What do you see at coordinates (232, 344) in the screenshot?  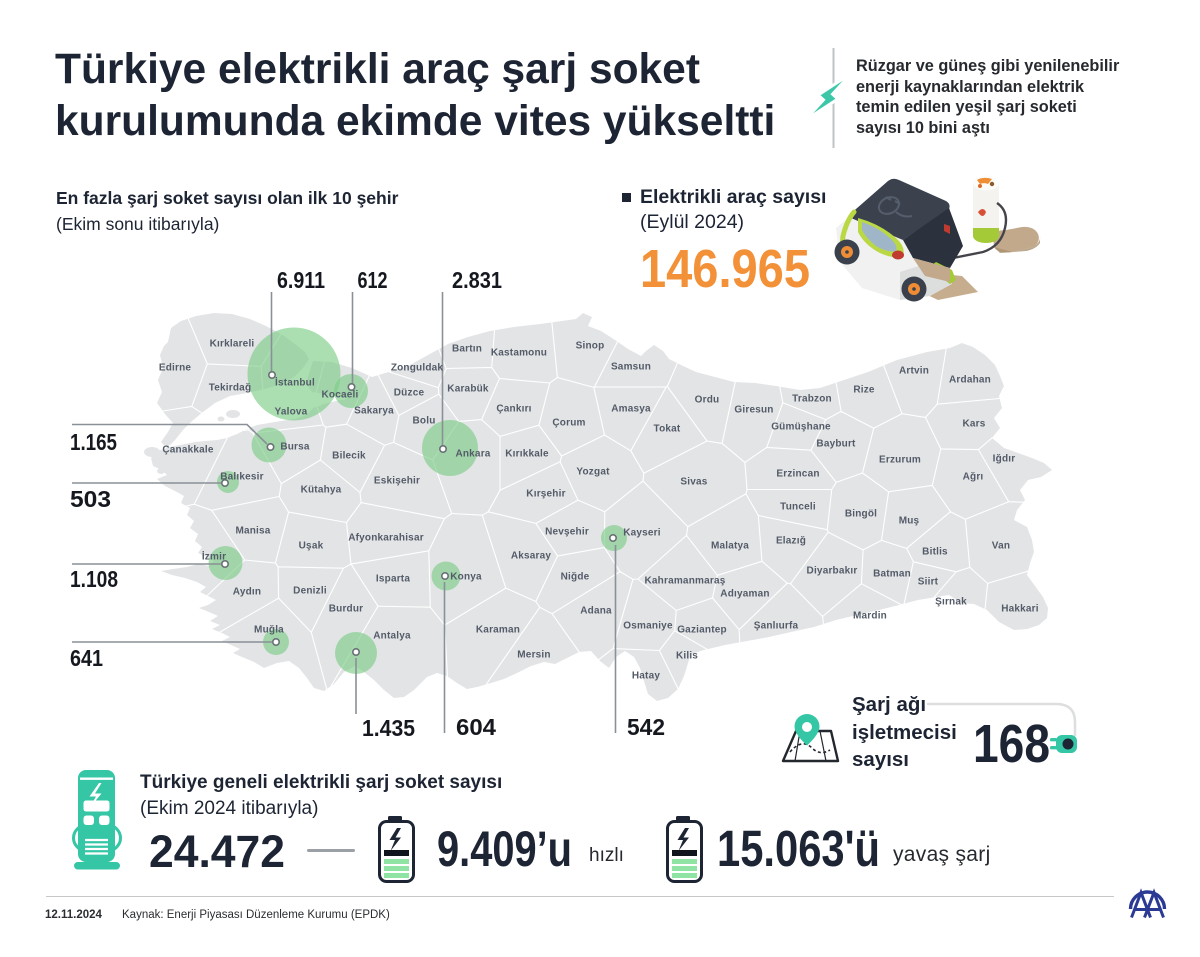 I see `svg-text: Kırklareli` at bounding box center [232, 344].